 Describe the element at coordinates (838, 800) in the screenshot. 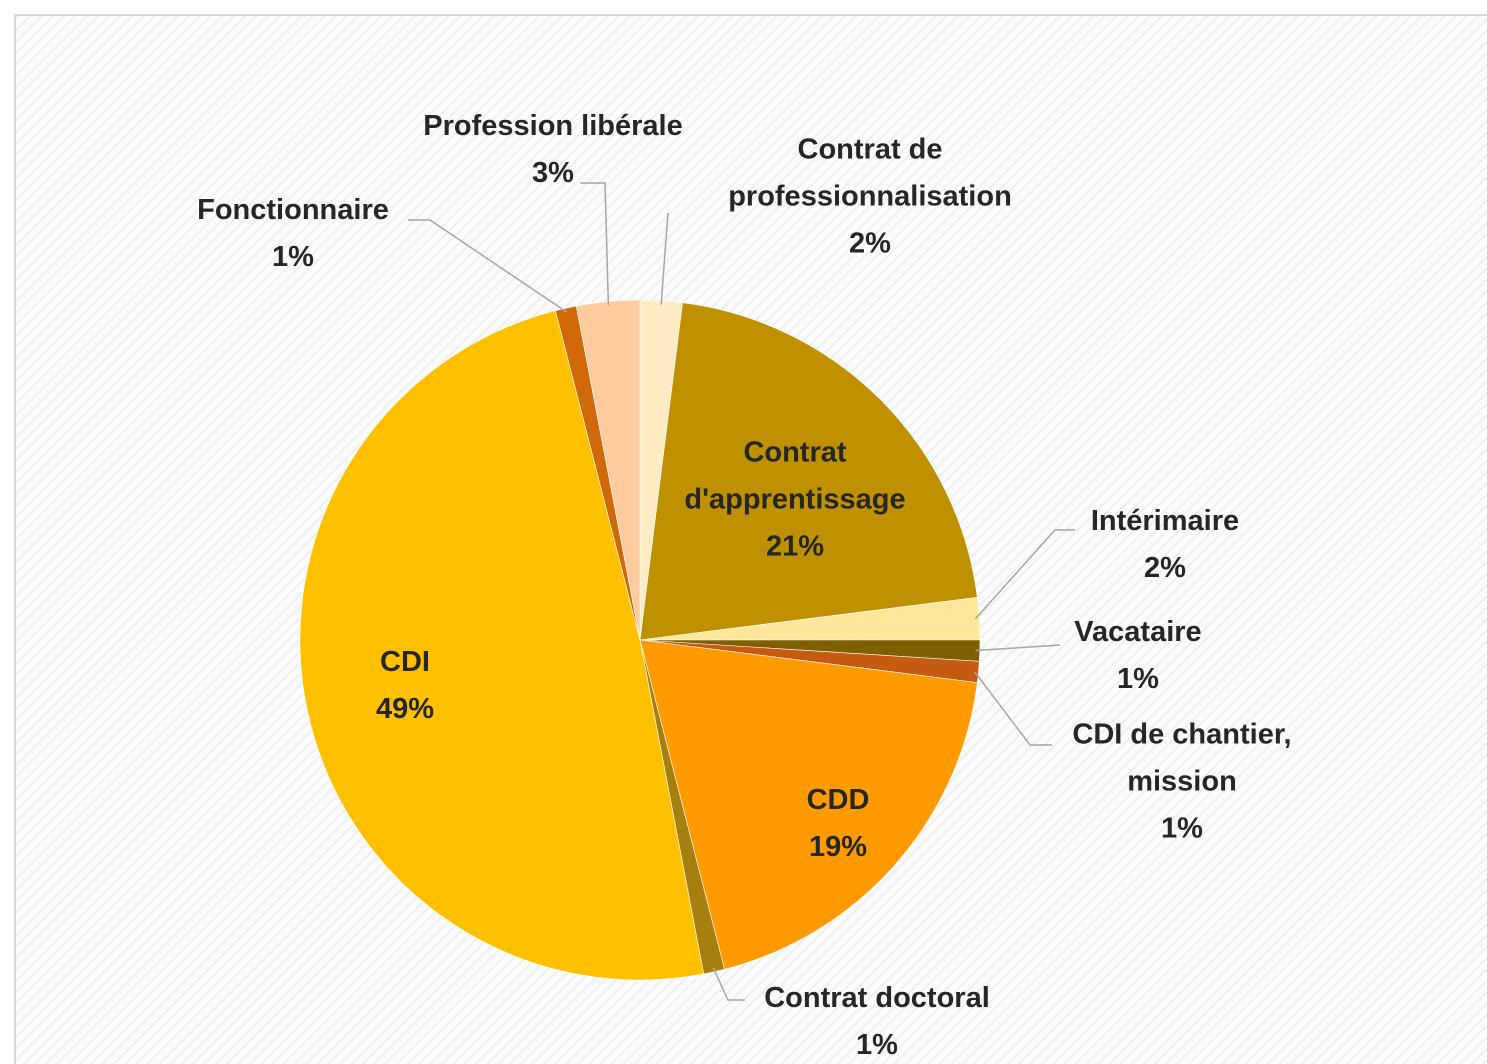

I see `label-name: CDD` at that location.